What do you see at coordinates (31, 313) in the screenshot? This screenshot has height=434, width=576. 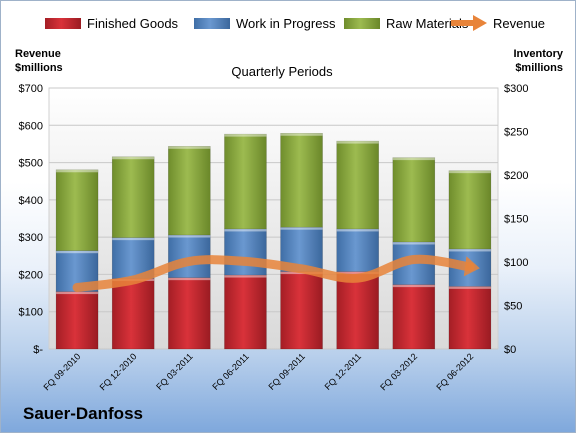 I see `left-tick-label: $100` at bounding box center [31, 313].